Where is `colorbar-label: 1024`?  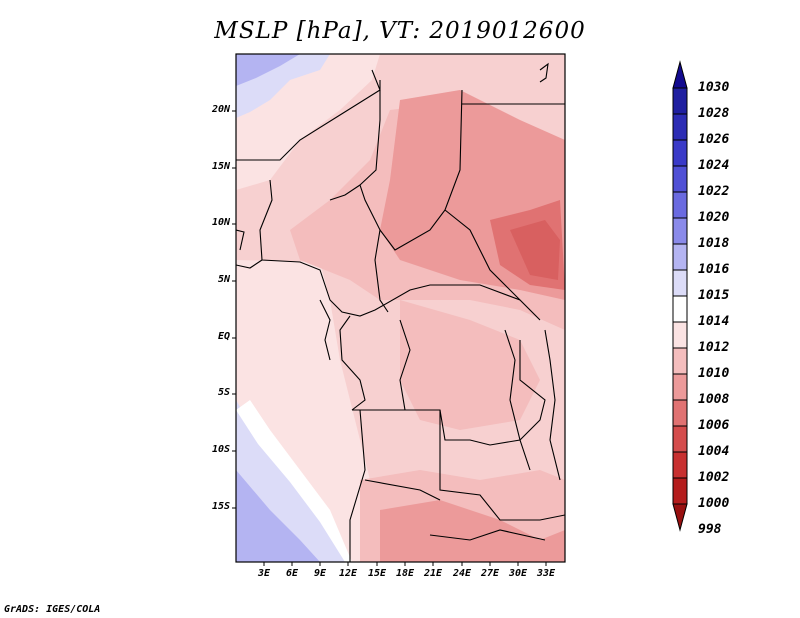 colorbar-label: 1024 is located at coordinates (714, 165).